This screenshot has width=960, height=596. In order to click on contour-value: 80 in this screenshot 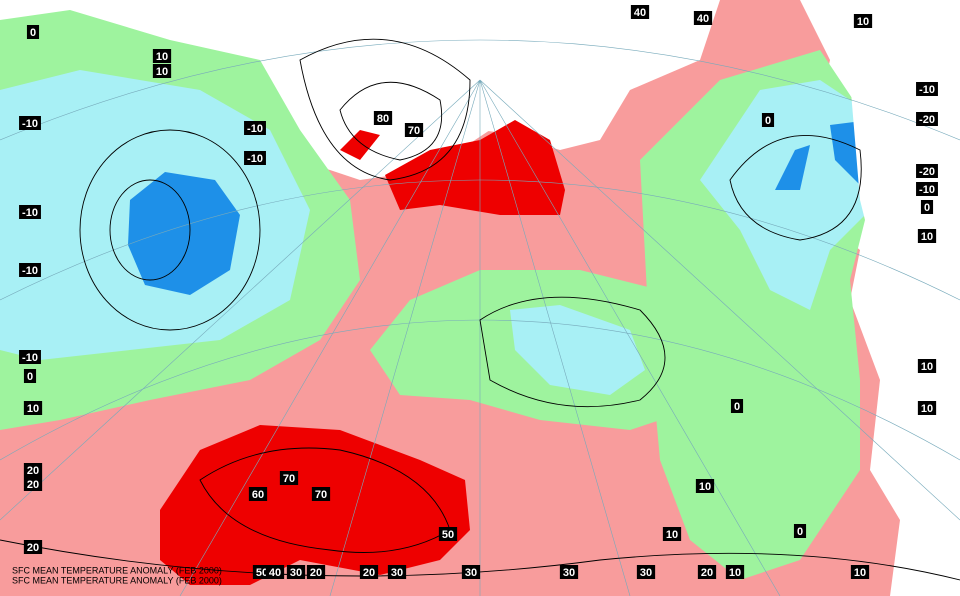, I will do `click(383, 119)`.